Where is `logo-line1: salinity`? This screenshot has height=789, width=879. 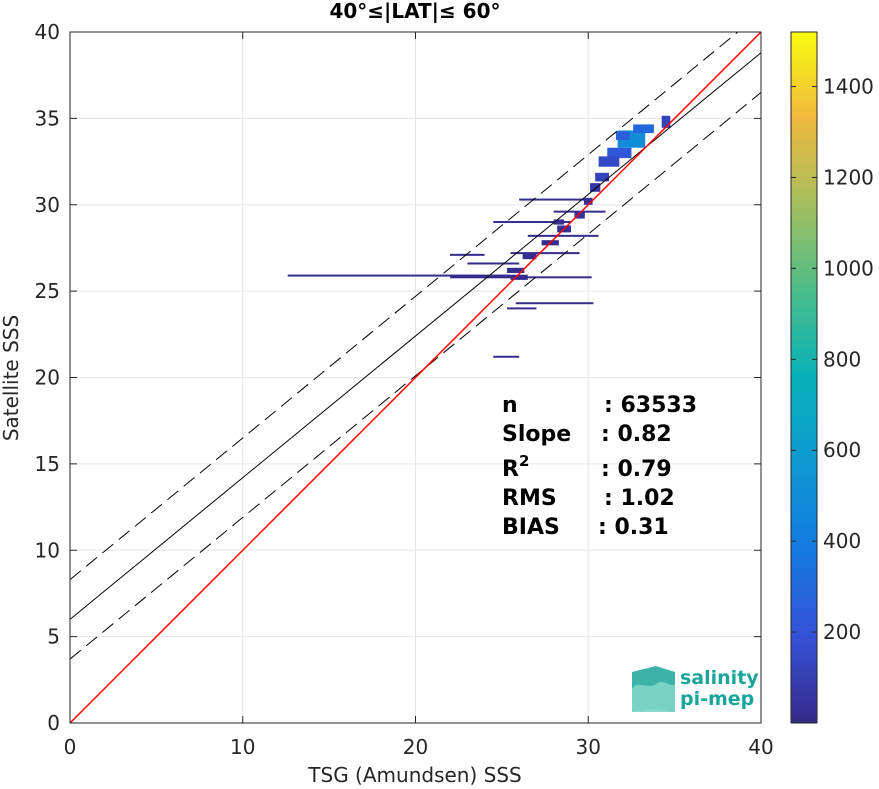 logo-line1: salinity is located at coordinates (719, 678).